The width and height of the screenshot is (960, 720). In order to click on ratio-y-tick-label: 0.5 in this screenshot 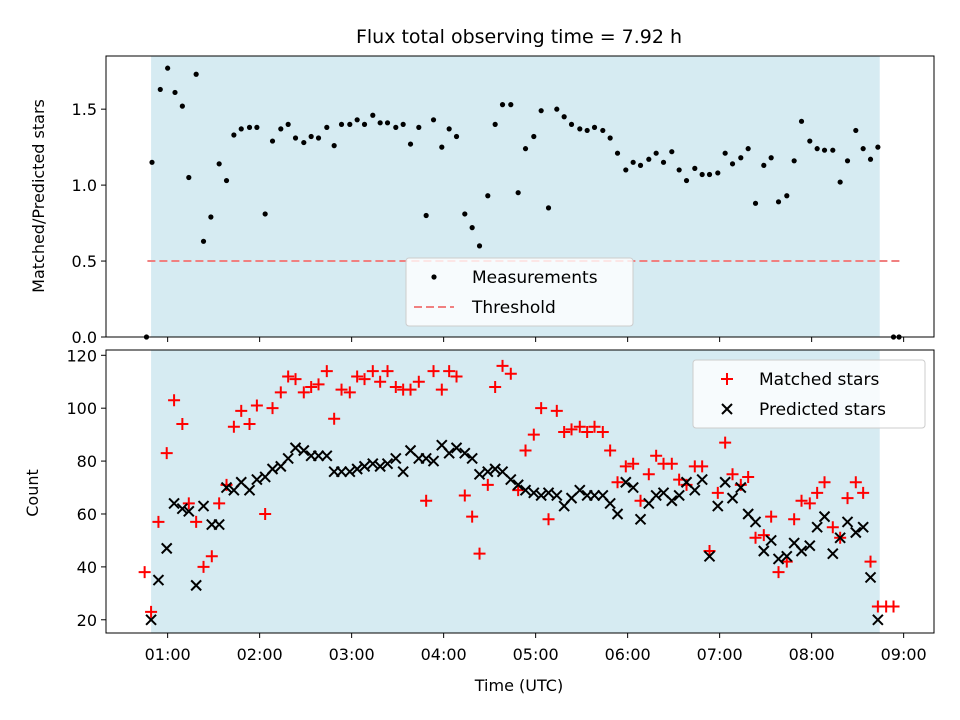, I will do `click(84, 261)`.